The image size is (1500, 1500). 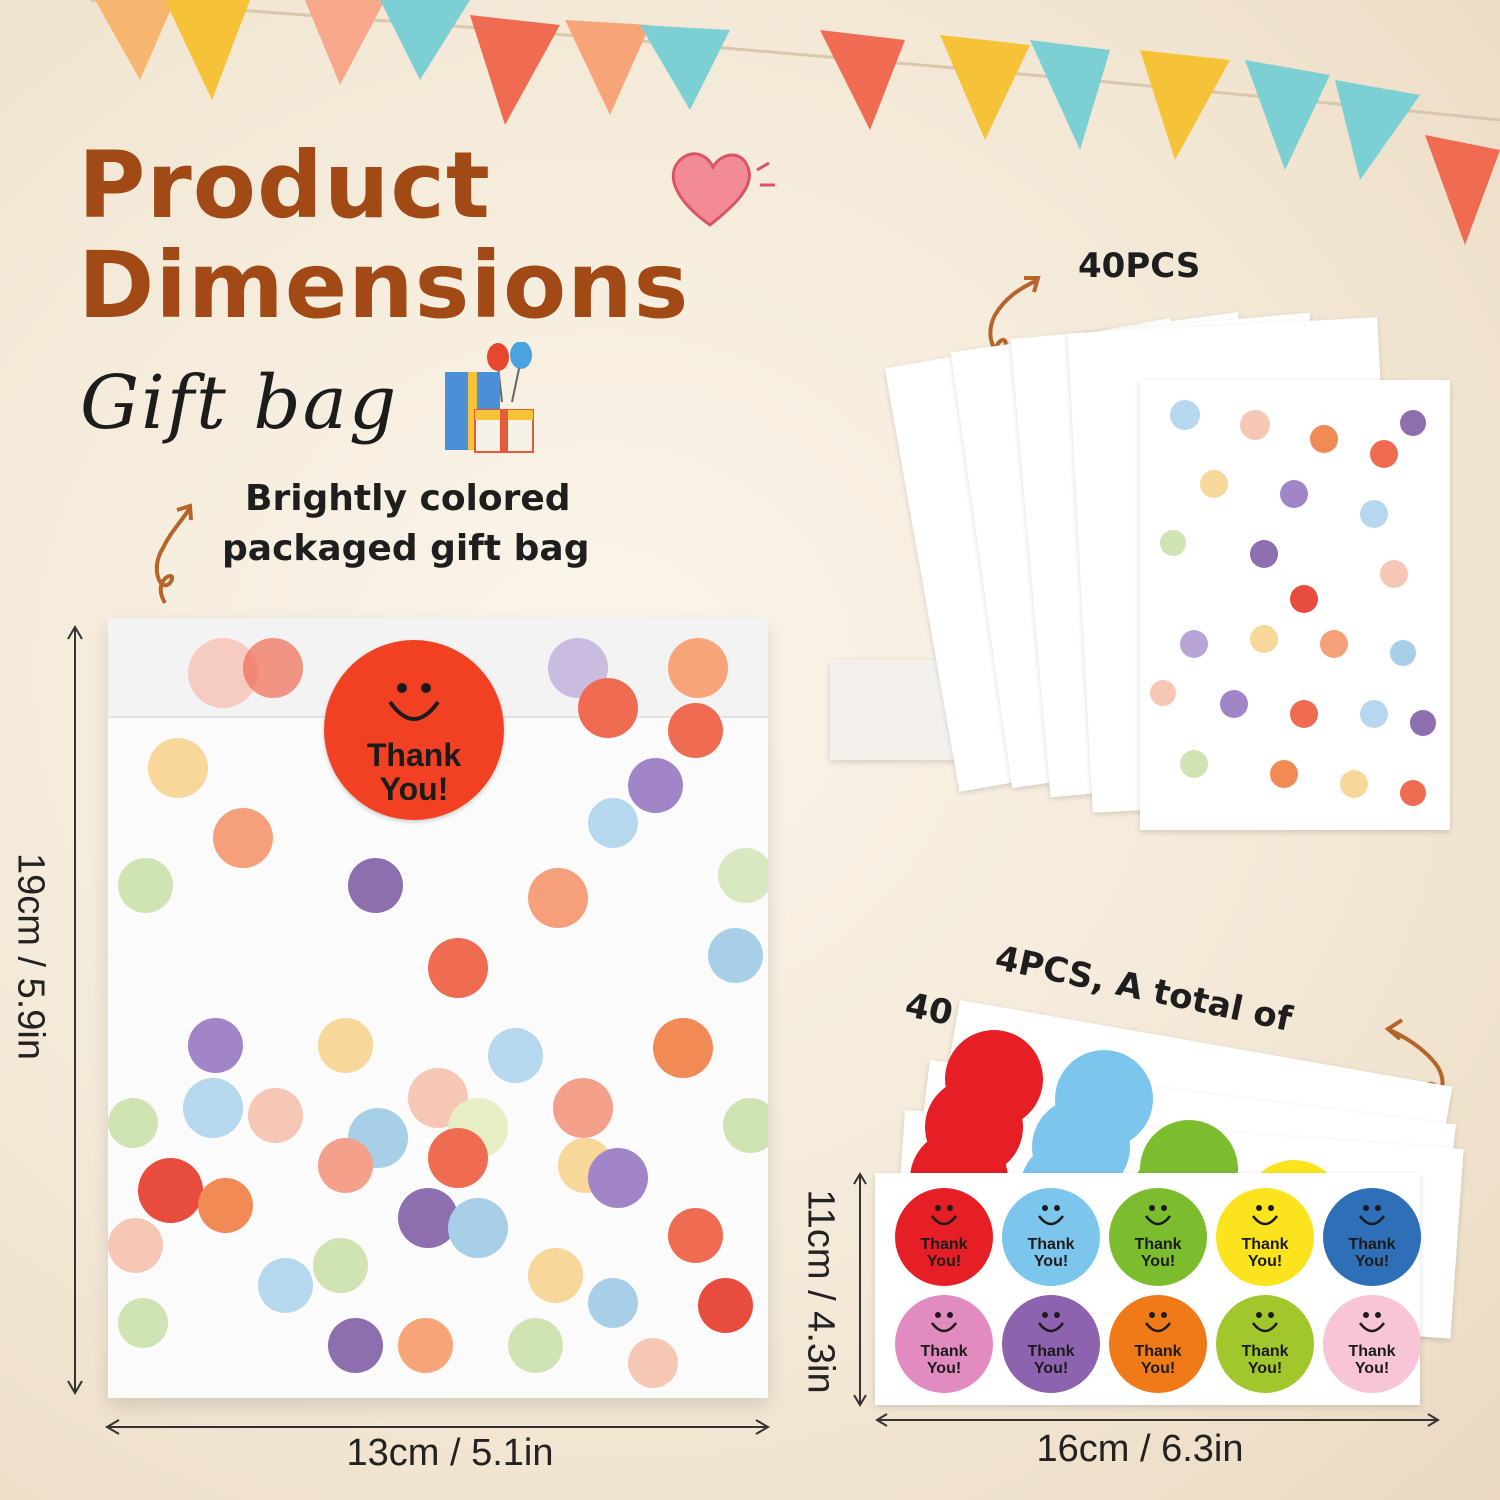 What do you see at coordinates (489, 397) in the screenshot?
I see `gift-box-balloons-icon` at bounding box center [489, 397].